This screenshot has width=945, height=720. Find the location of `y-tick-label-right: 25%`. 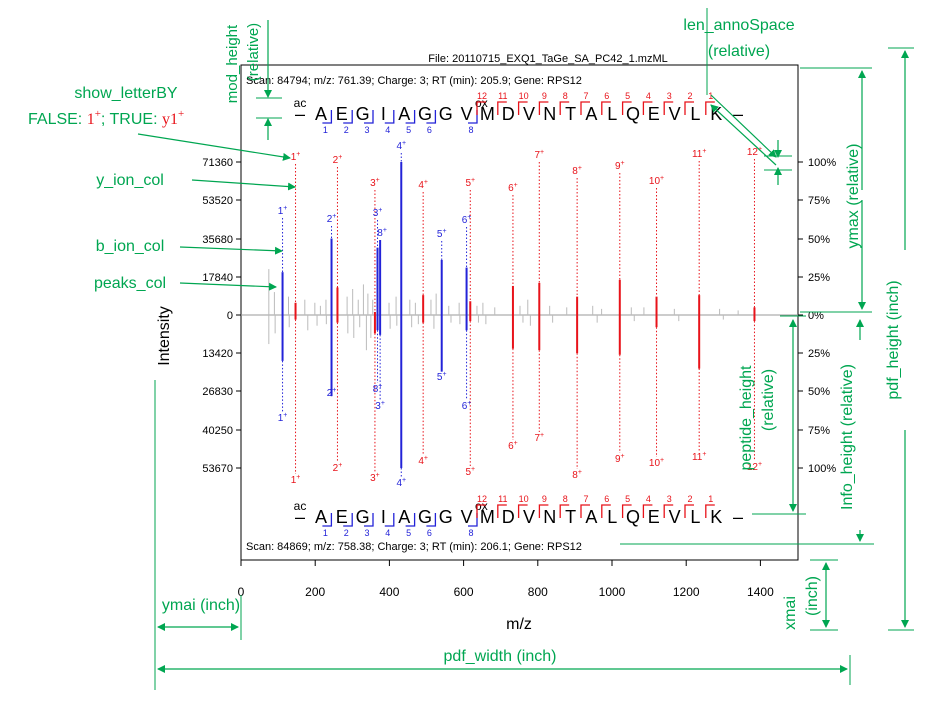

y-tick-label-right: 25% is located at coordinates (819, 278).